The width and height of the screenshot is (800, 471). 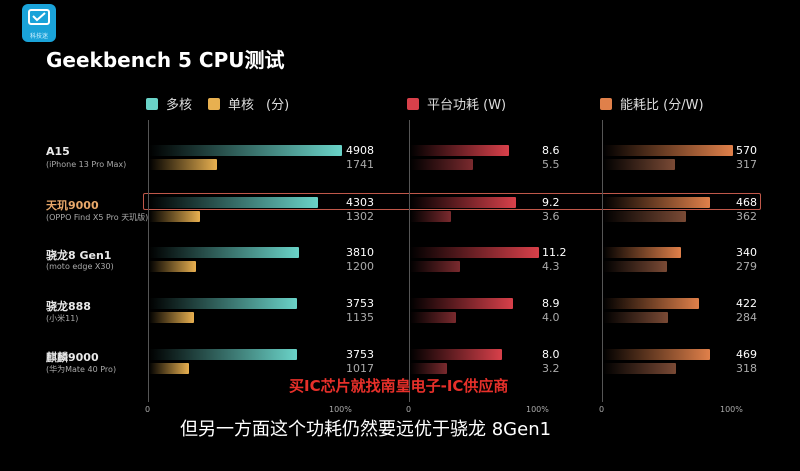 I want to click on value-label: 468, so click(x=746, y=202).